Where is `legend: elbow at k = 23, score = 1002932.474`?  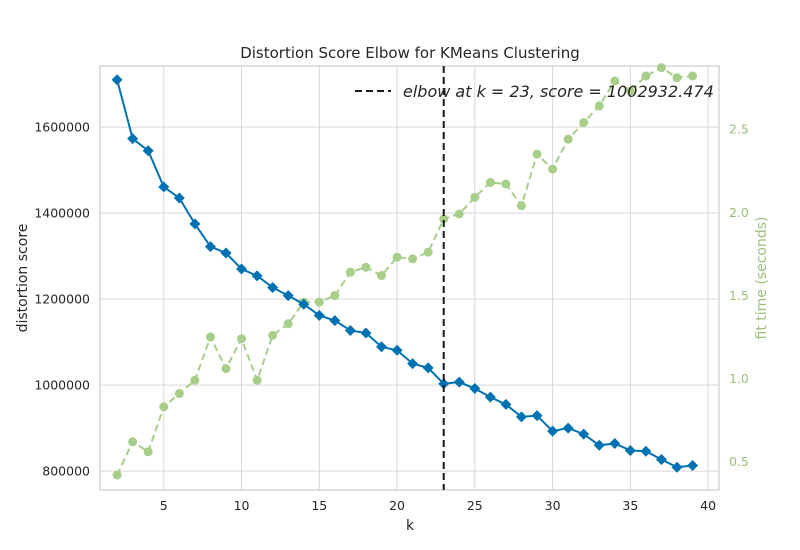
legend: elbow at k = 23, score = 1002932.474 is located at coordinates (534, 91).